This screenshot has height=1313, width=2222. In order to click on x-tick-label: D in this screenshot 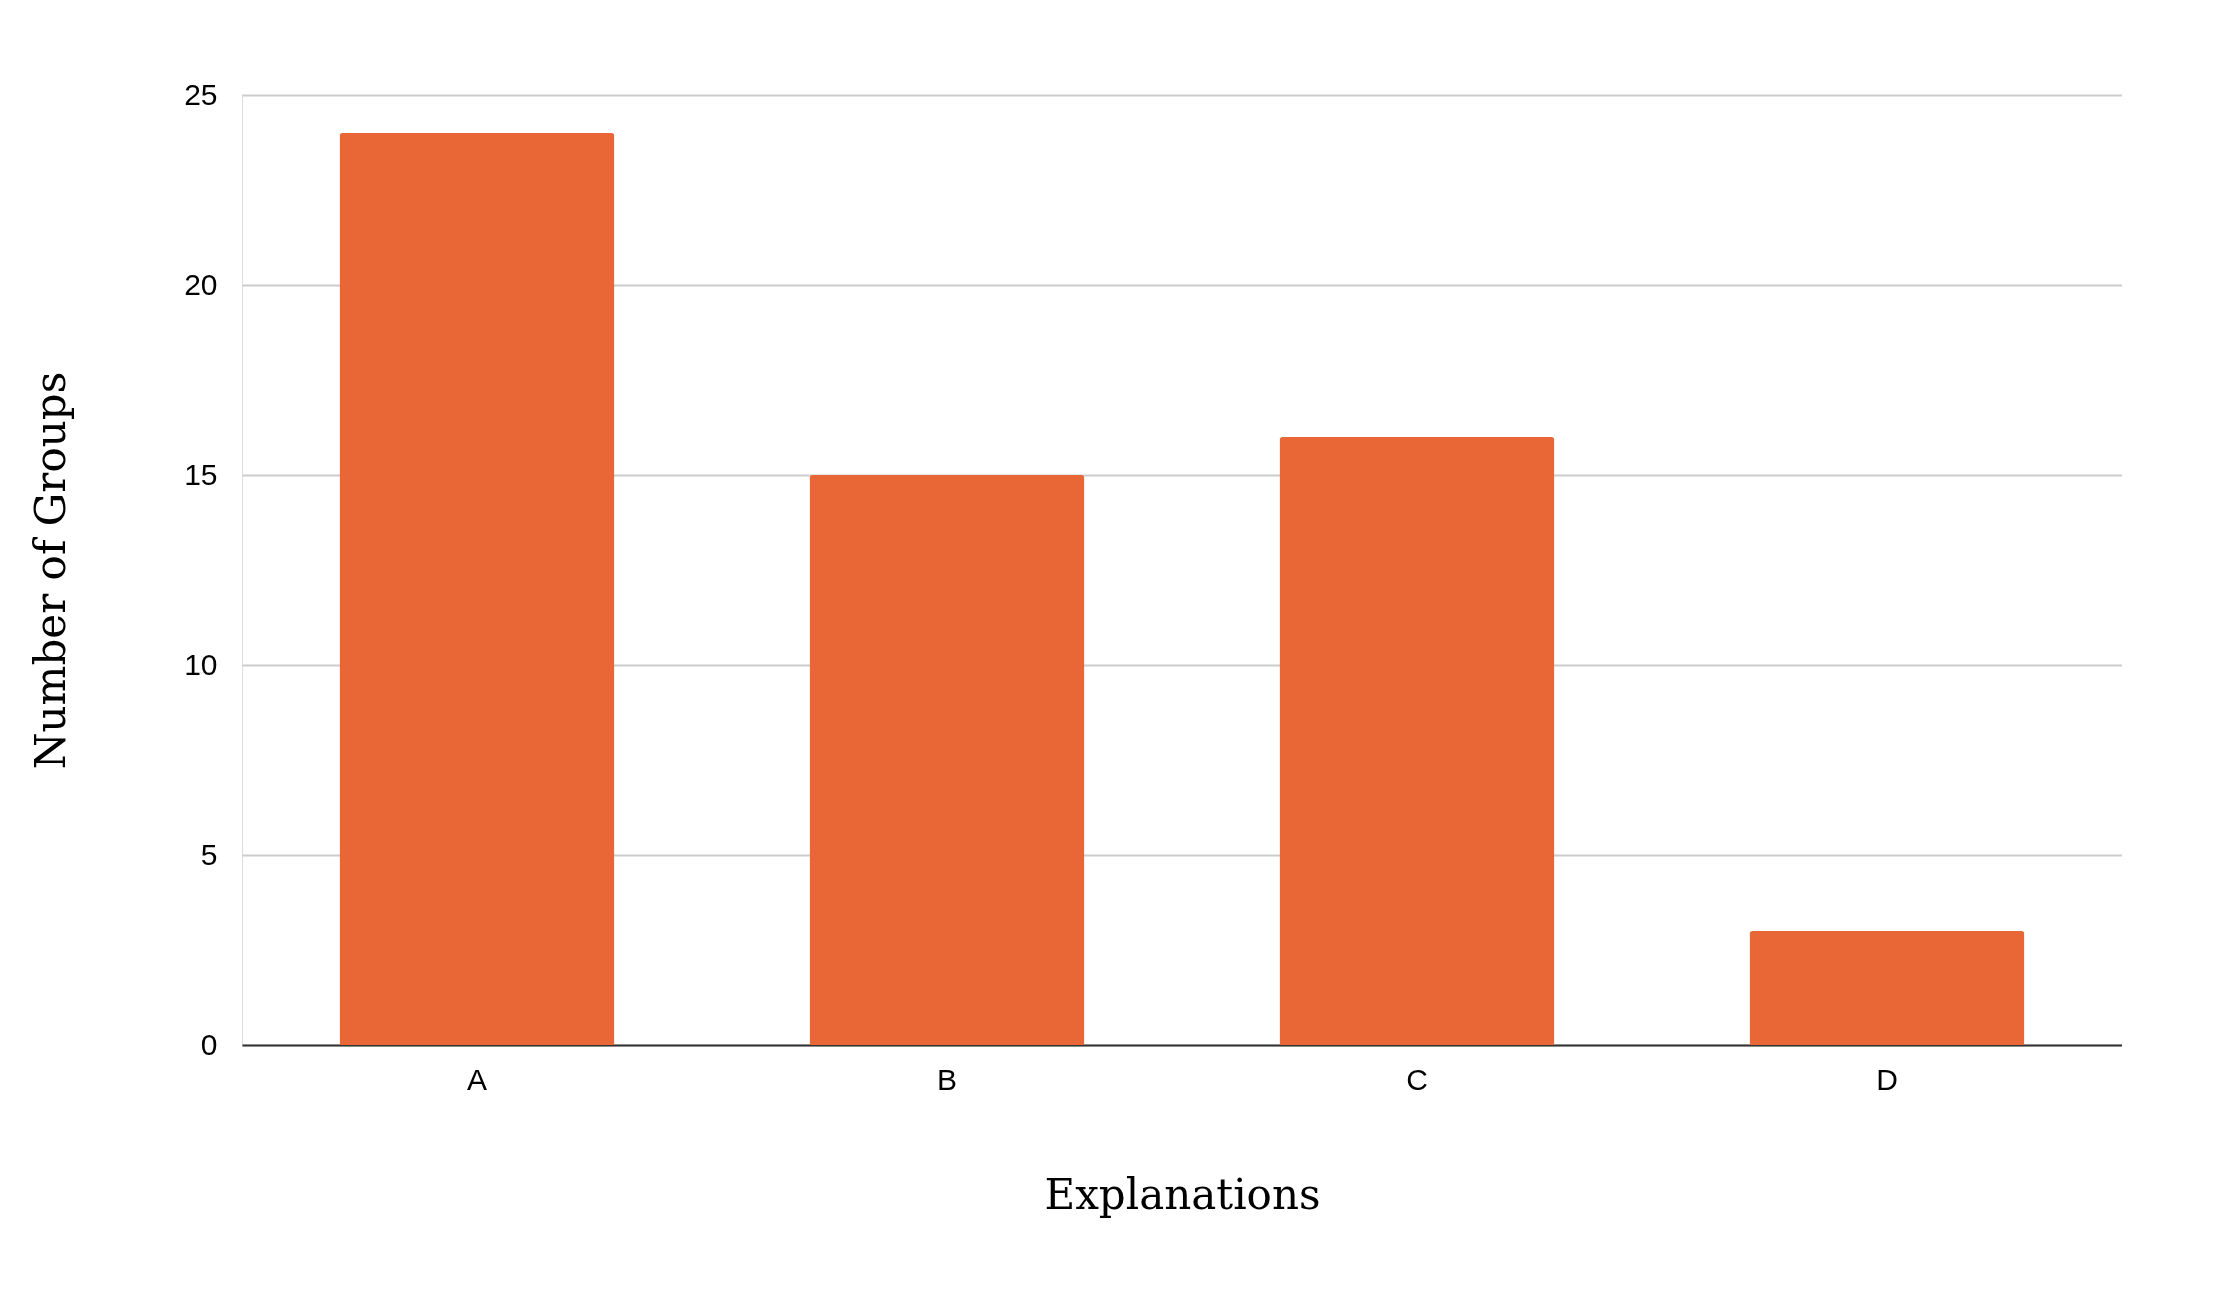, I will do `click(1887, 1079)`.